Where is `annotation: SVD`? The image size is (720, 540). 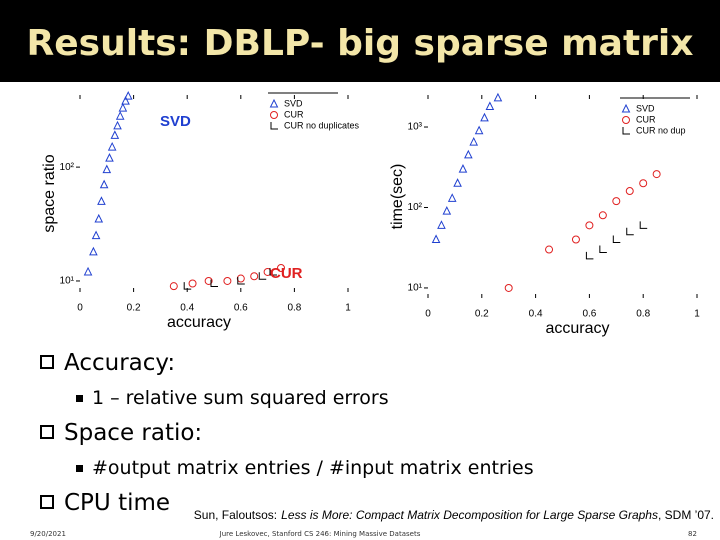
annotation: SVD is located at coordinates (175, 121).